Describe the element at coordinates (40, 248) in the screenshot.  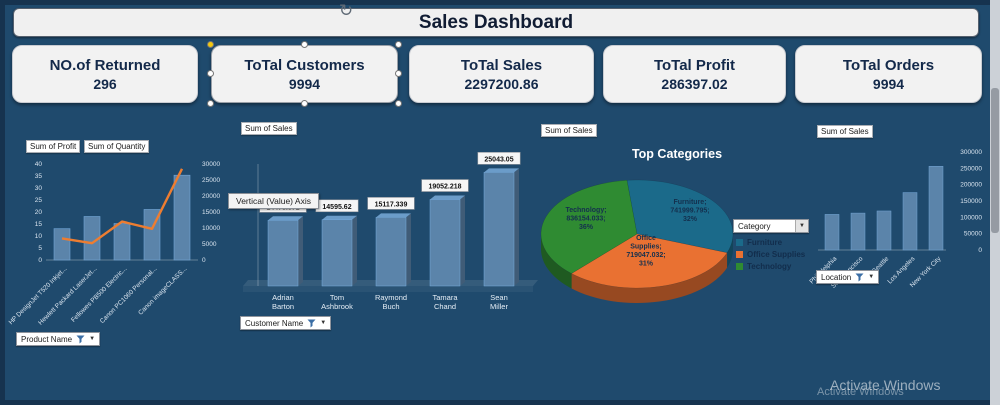
I see `left-axis-tick: 5` at that location.